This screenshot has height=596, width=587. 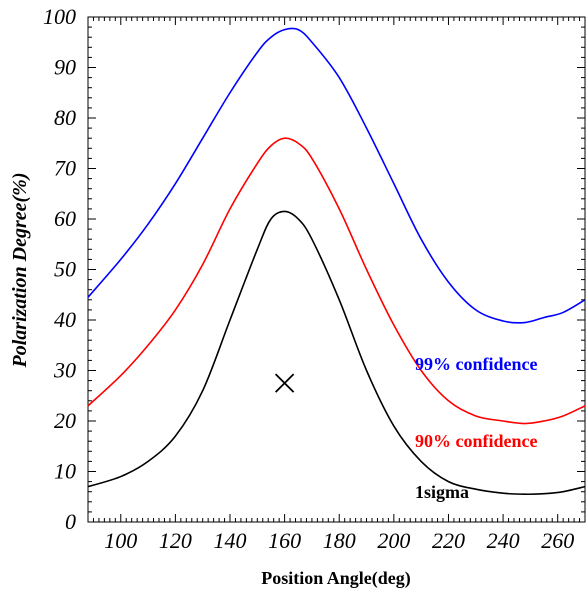 I want to click on y-tick-label: 90, so click(x=65, y=67).